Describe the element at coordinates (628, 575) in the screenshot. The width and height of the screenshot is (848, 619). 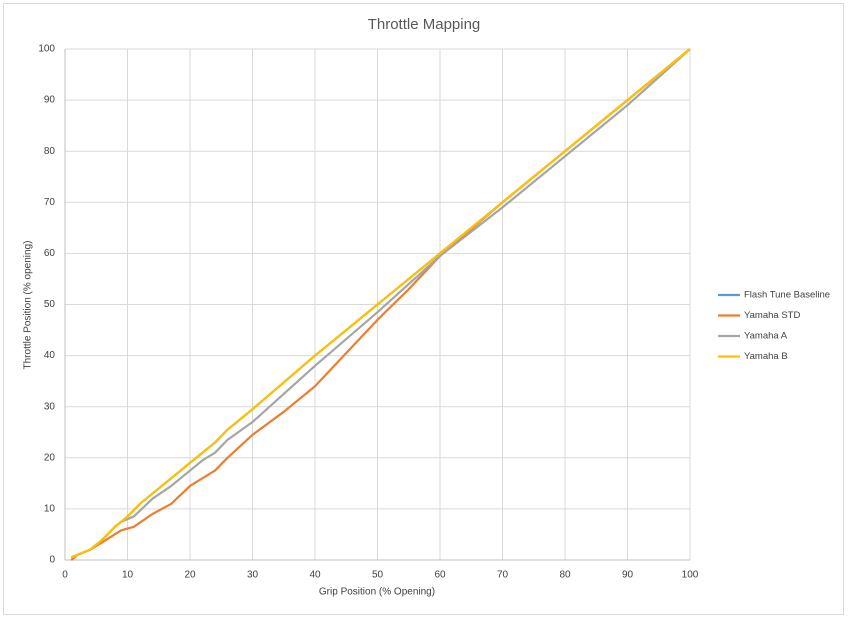
I see `x-tick-label: 90` at that location.